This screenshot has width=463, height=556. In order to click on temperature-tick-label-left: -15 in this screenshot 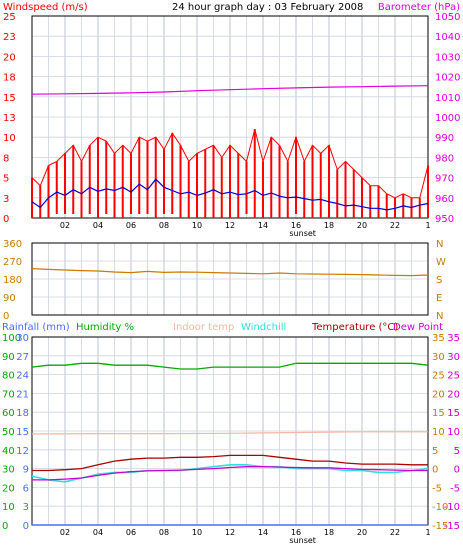, I will do `click(440, 526)`.